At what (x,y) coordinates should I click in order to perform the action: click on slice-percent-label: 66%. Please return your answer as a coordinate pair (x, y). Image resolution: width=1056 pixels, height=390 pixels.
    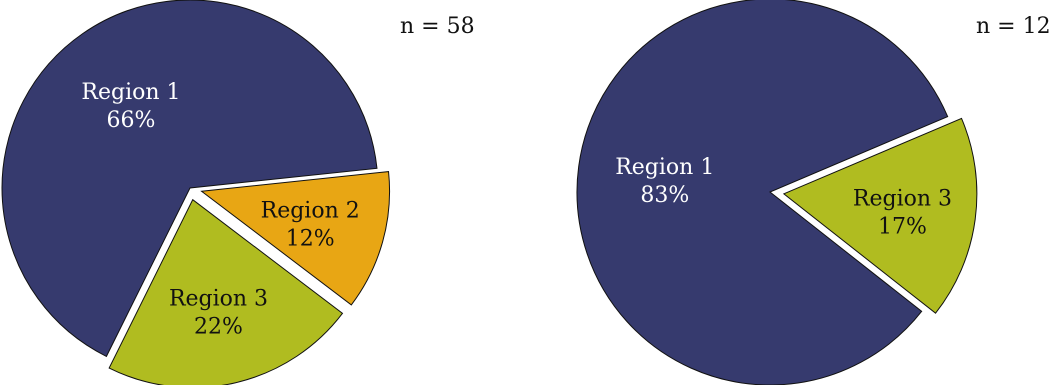
    Looking at the image, I should click on (131, 120).